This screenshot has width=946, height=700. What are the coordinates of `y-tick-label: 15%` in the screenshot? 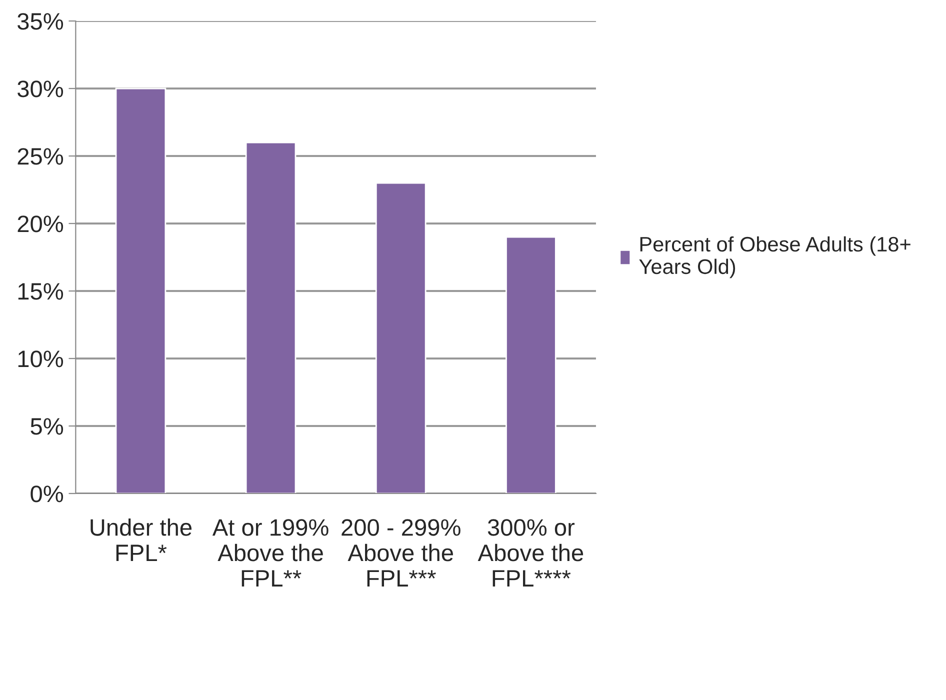 It's located at (41, 291).